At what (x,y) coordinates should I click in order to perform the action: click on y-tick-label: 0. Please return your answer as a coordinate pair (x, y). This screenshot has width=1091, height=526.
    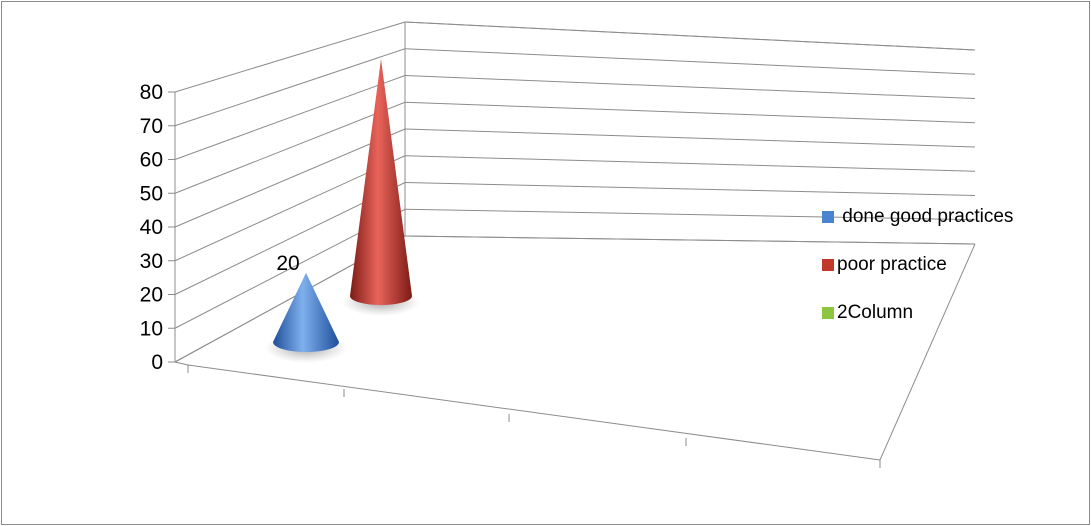
    Looking at the image, I should click on (157, 362).